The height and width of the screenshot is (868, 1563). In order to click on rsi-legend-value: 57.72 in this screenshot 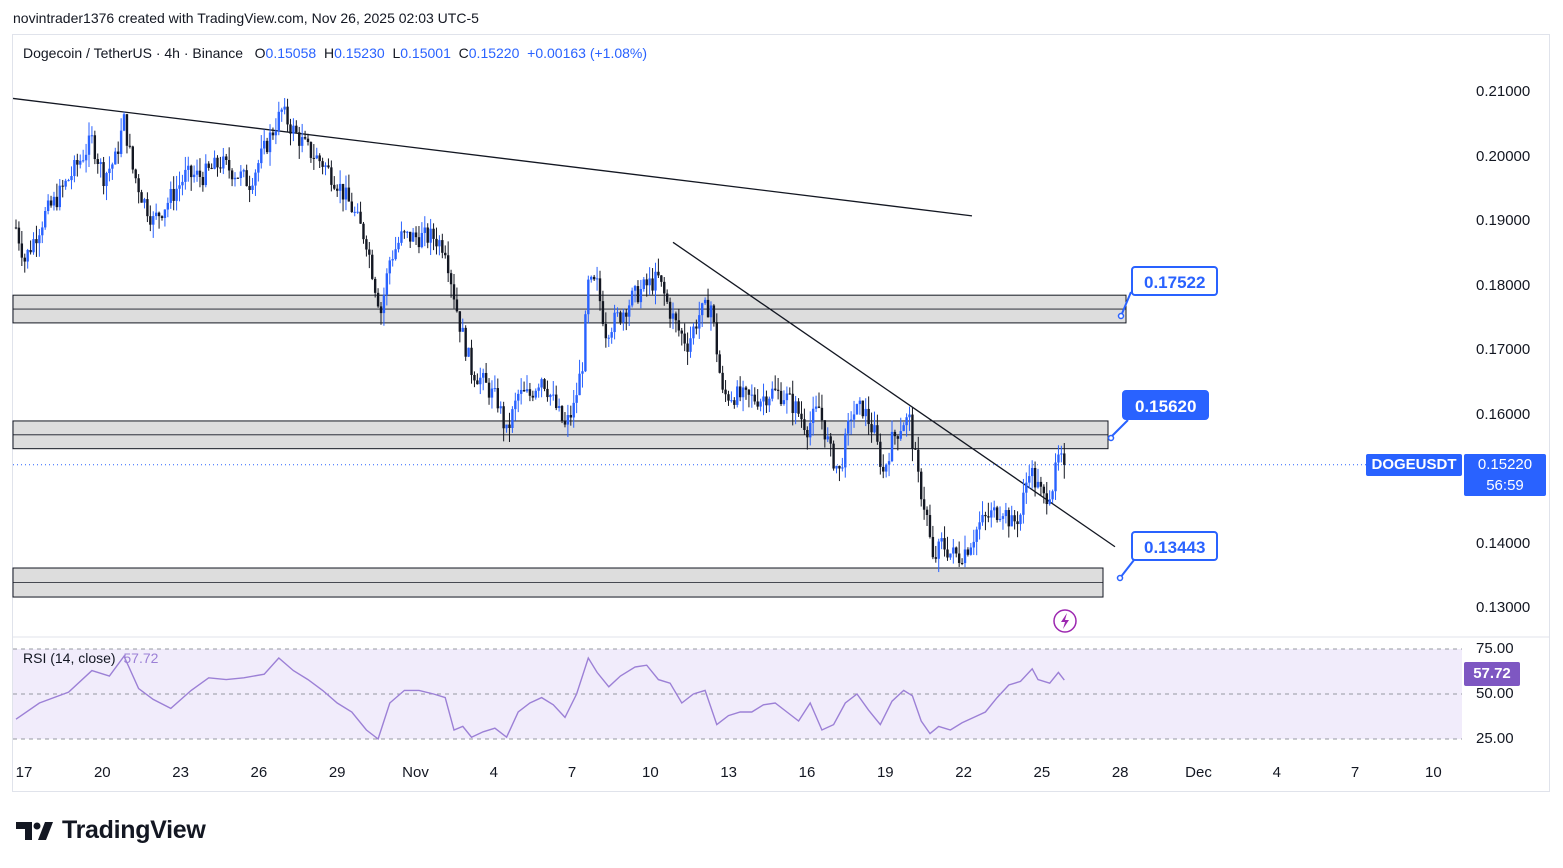, I will do `click(141, 658)`.